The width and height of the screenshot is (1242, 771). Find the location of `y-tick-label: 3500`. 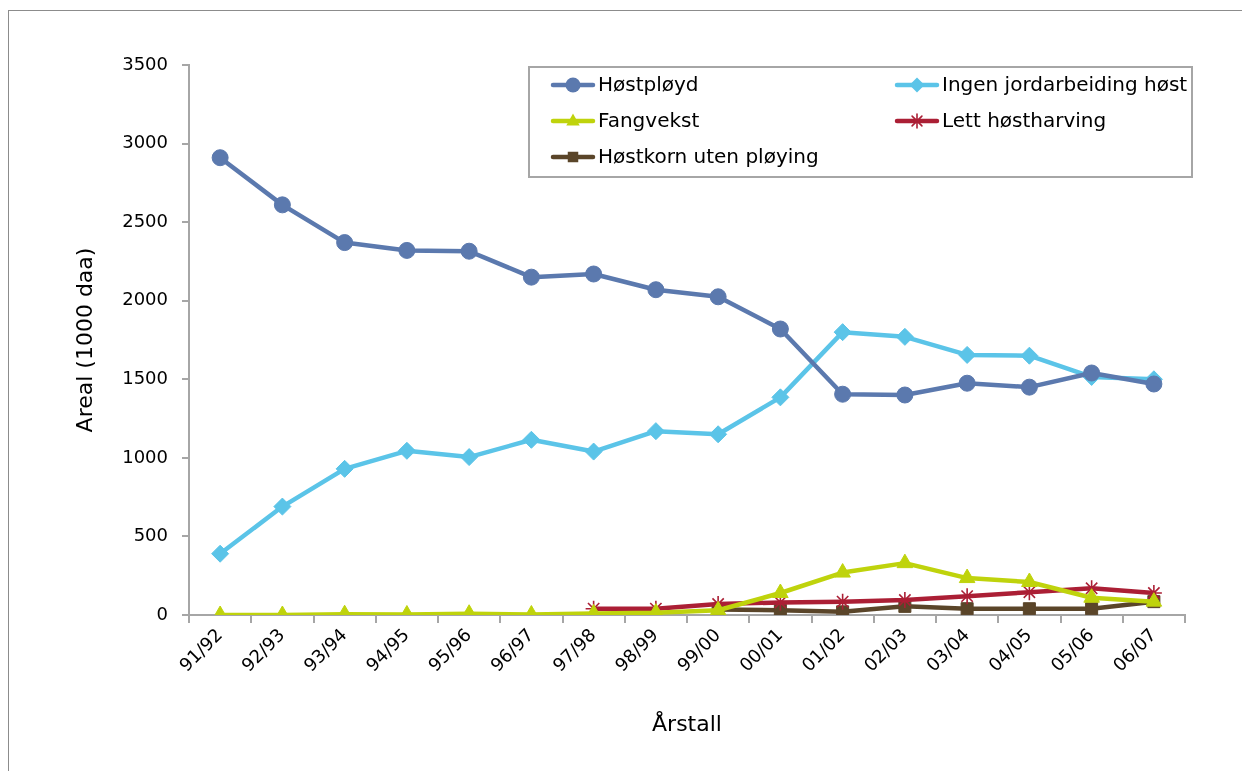

y-tick-label: 3500 is located at coordinates (145, 63).